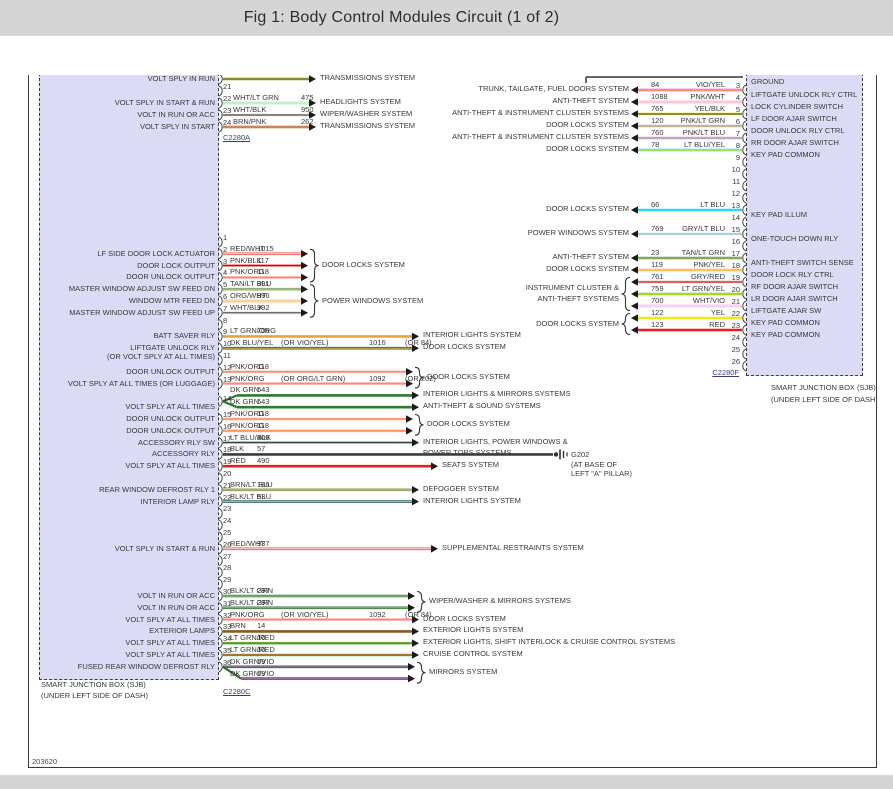  I want to click on wire-color-code: BRN, so click(238, 626).